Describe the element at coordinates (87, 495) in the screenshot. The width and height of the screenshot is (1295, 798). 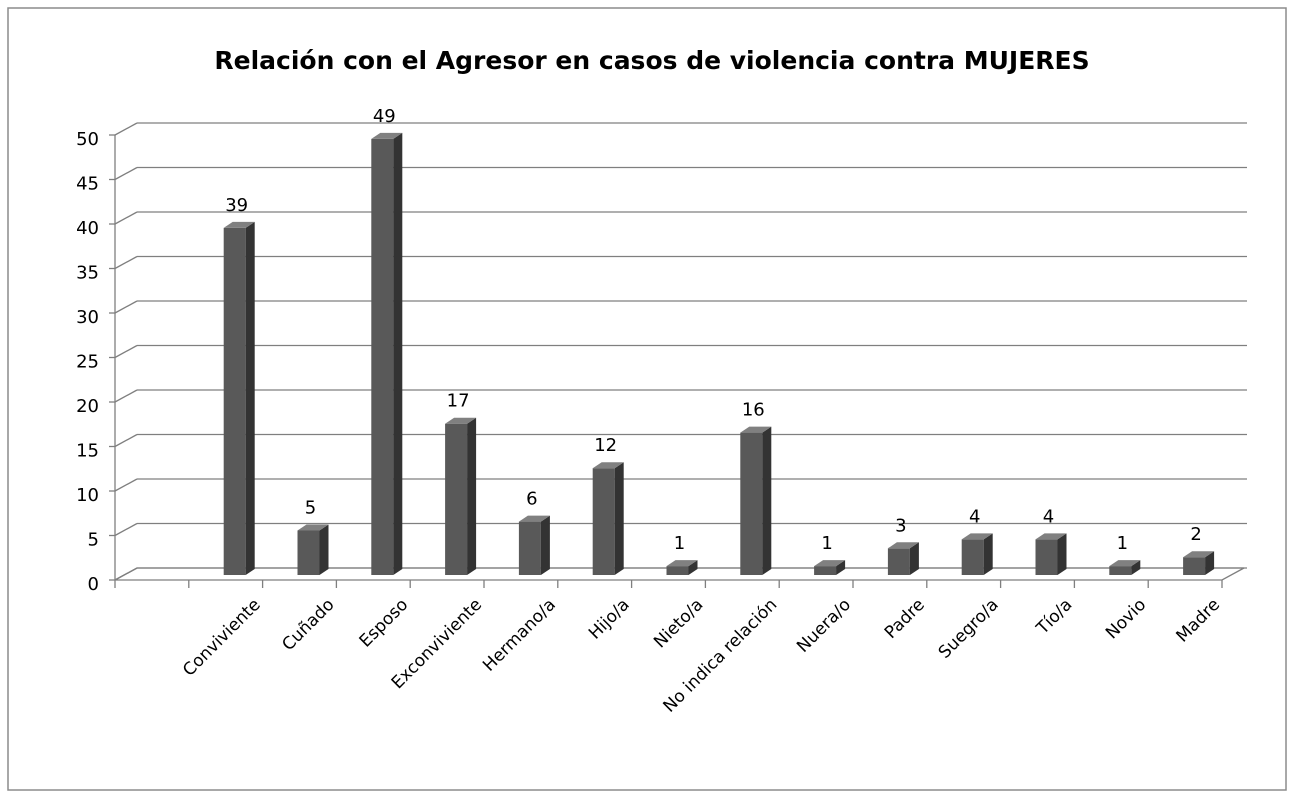
I see `y-tick-label: 10` at that location.